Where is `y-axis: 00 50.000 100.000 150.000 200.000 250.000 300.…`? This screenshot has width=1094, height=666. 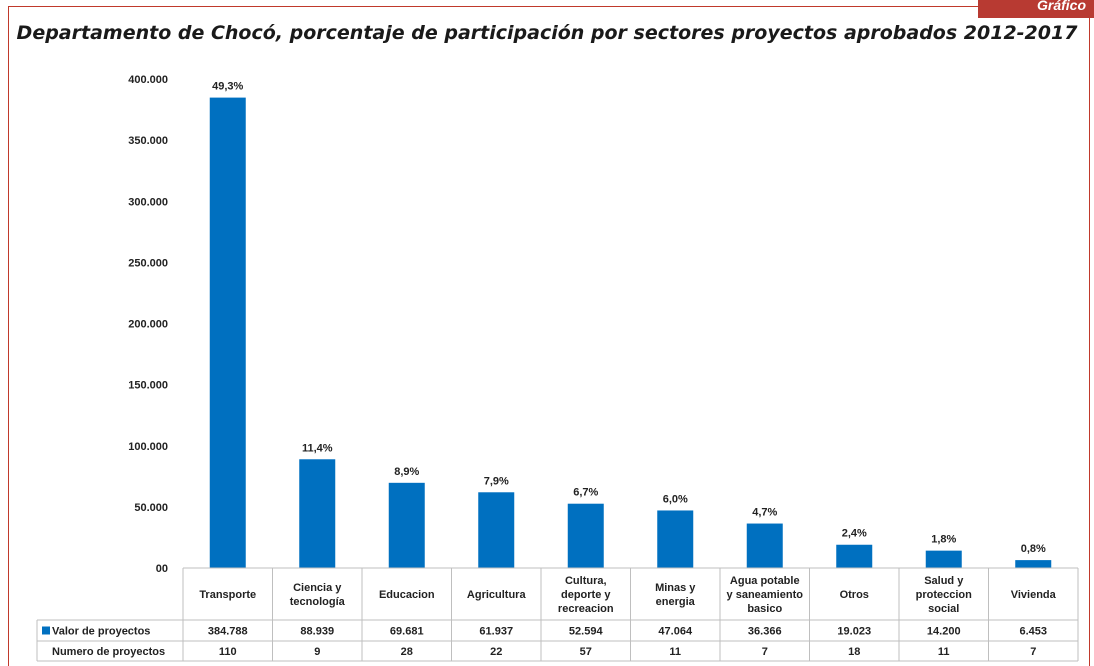 y-axis: 00 50.000 100.000 150.000 200.000 250.000 300.… is located at coordinates (148, 324).